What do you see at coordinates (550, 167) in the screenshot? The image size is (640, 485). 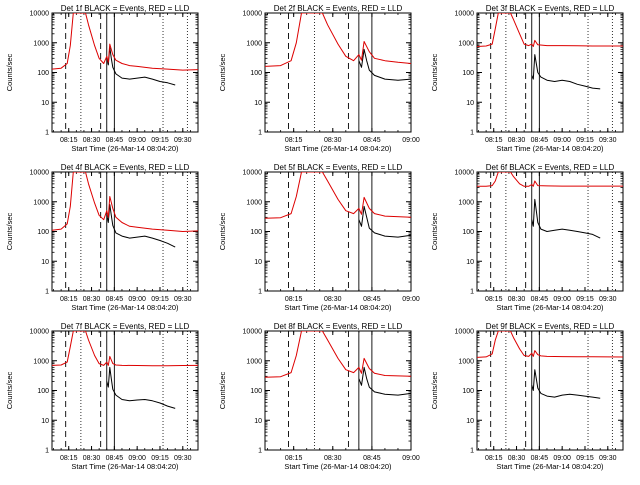 I see `panel-title: Det 6f BLACK = Events, RED = LLD` at bounding box center [550, 167].